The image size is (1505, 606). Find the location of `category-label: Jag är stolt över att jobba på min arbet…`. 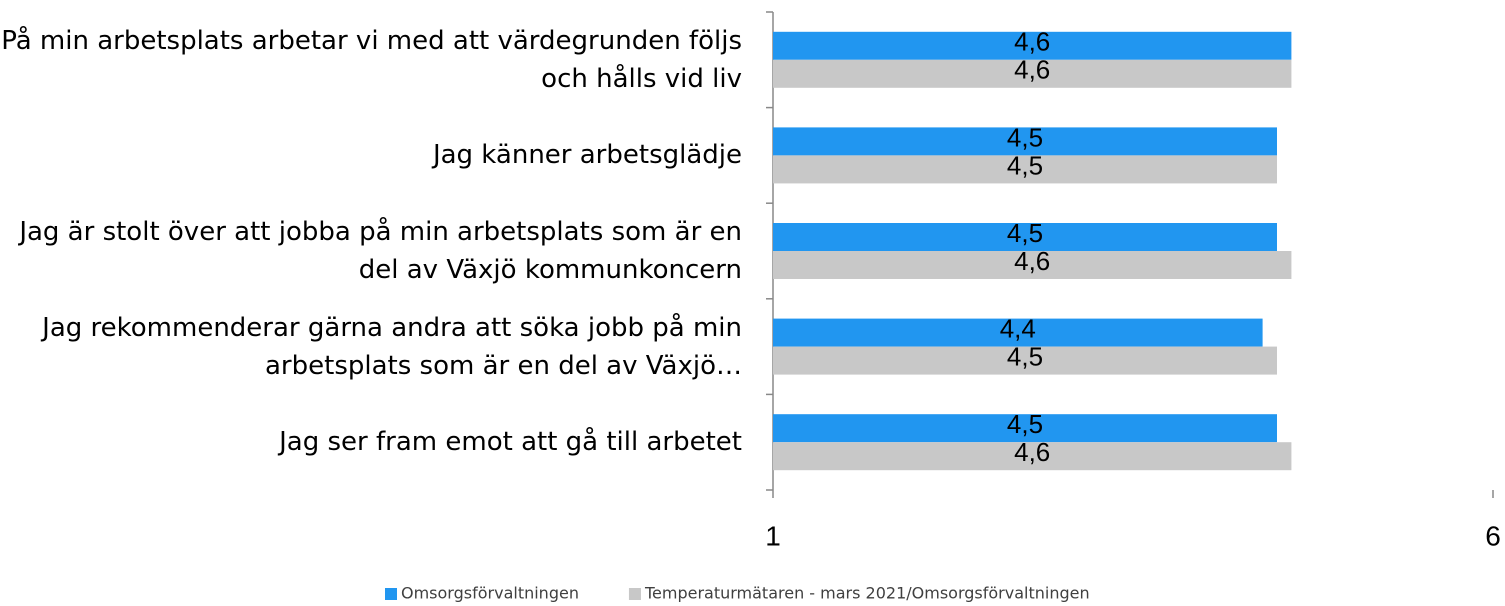

category-label: Jag är stolt över att jobba på min arbet… is located at coordinates (380, 250).